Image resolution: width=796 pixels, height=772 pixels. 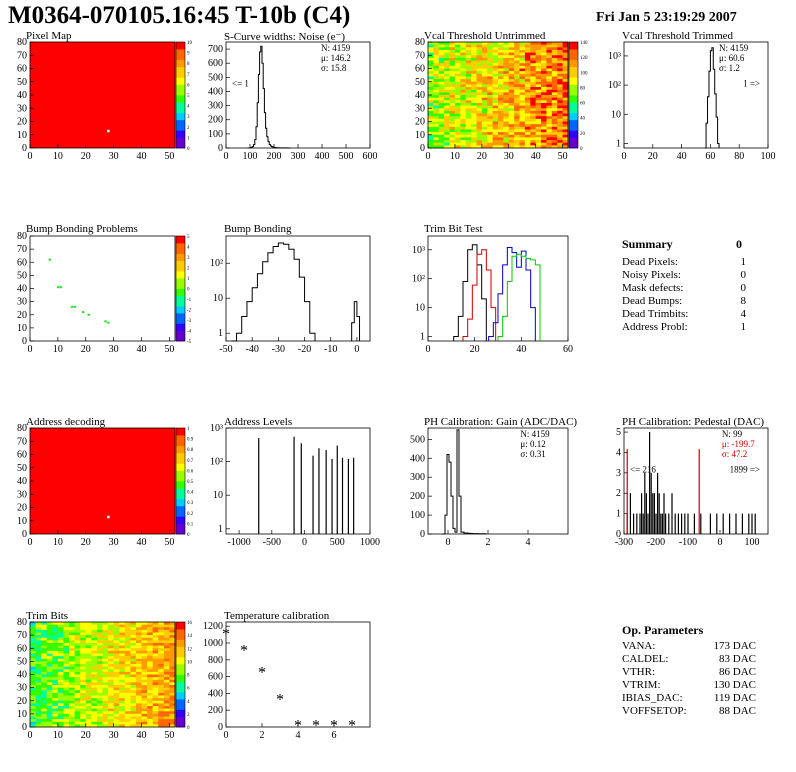 I want to click on y-tick-label: 1, so click(x=422, y=337).